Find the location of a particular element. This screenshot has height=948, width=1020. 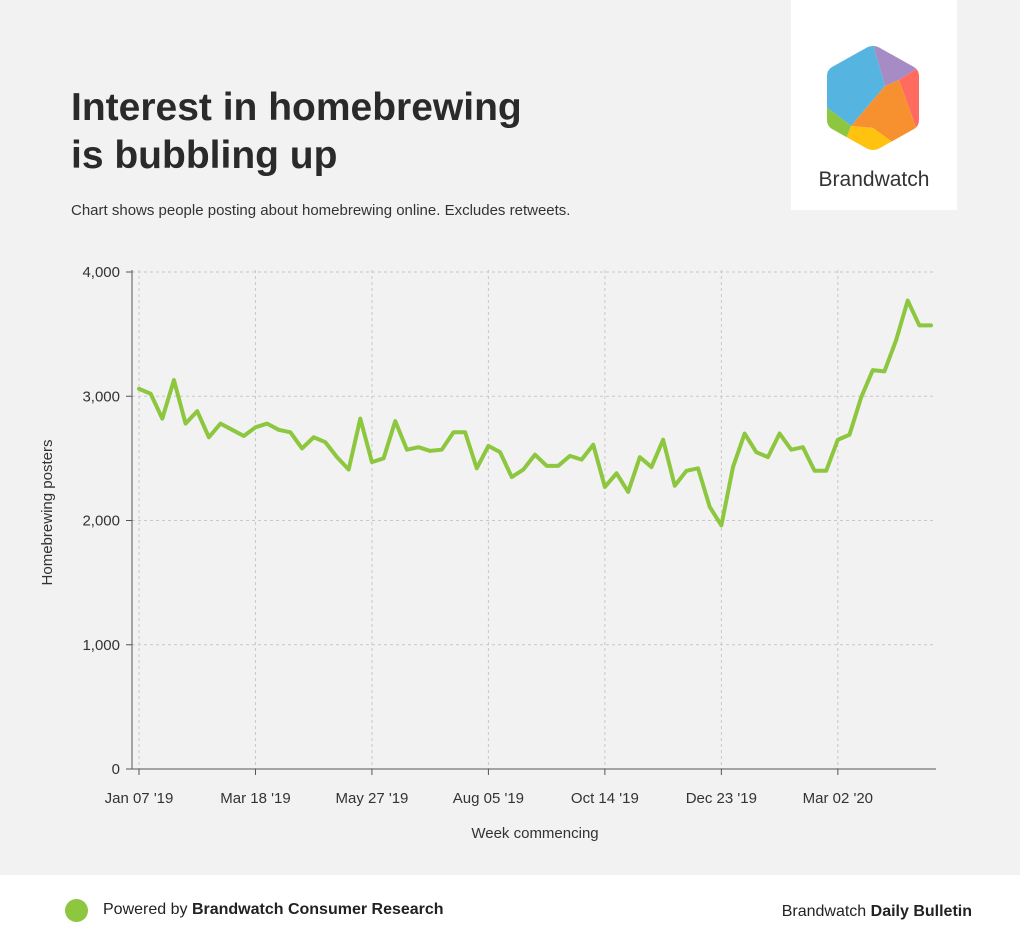

y-tick-label: 2,000 is located at coordinates (101, 521).